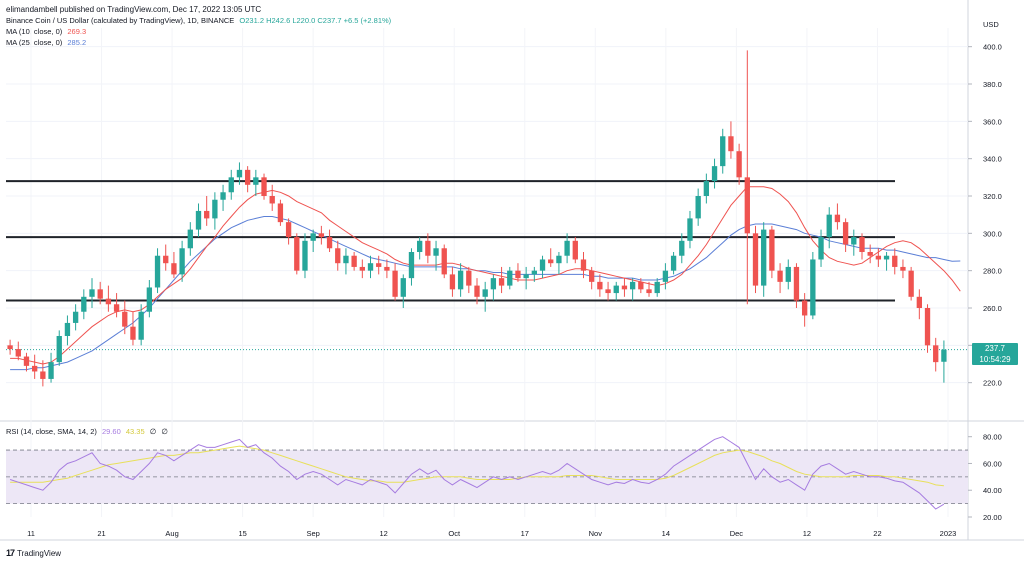  I want to click on time-tick-label: Dec, so click(737, 533).